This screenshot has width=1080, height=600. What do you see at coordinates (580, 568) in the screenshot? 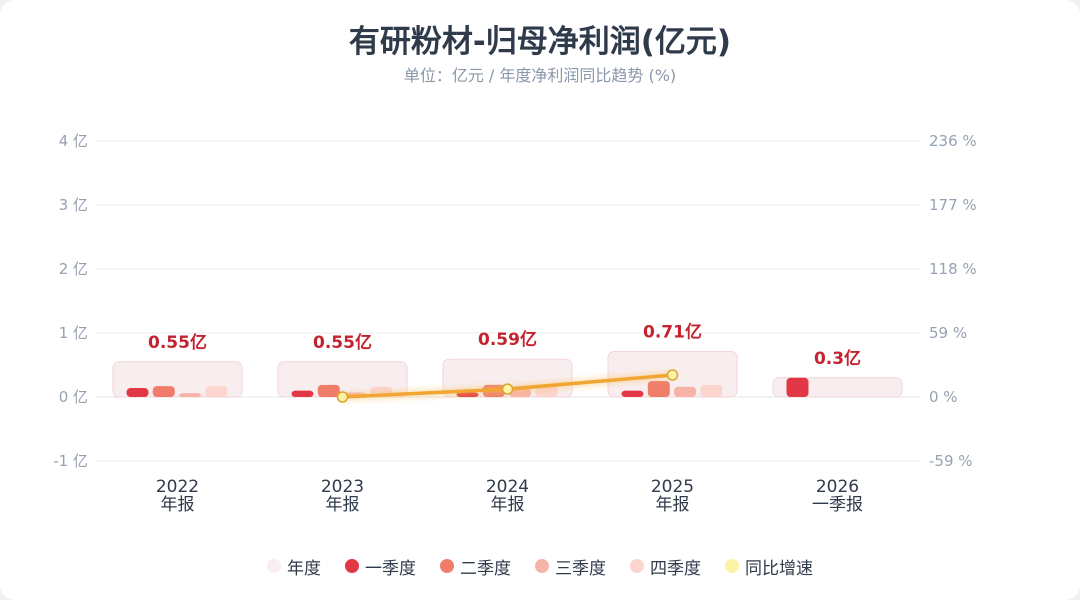
I see `legend-label: 三季度` at bounding box center [580, 568].